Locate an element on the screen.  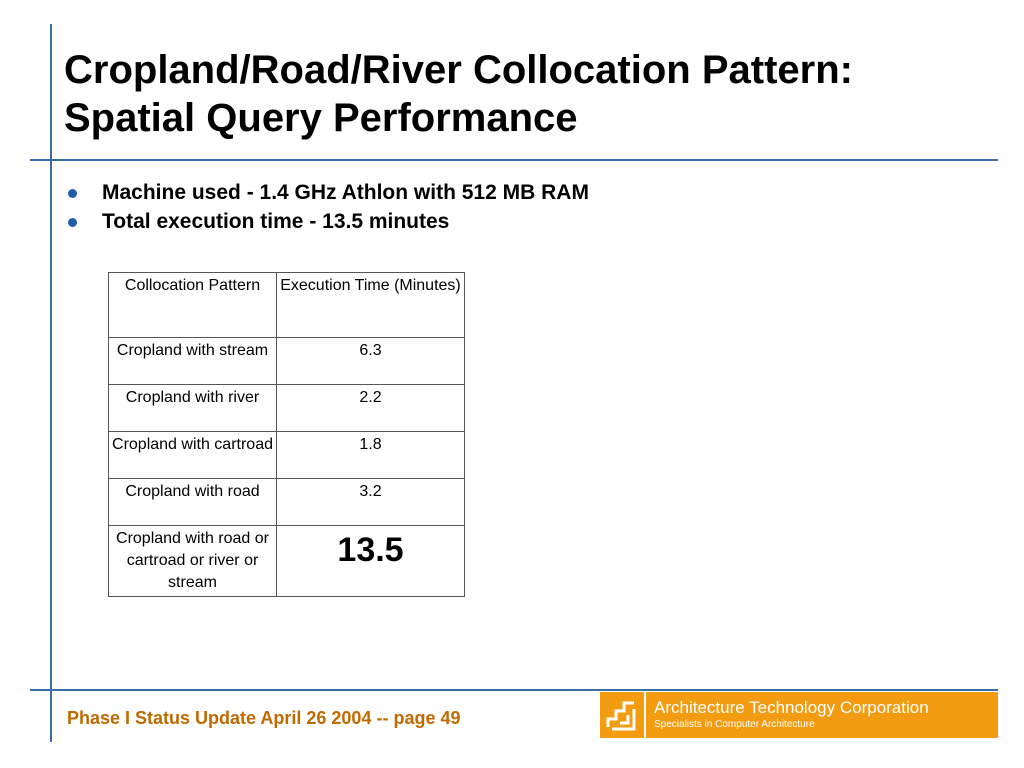
table-row: Cropland with river 2.2 is located at coordinates (286, 408).